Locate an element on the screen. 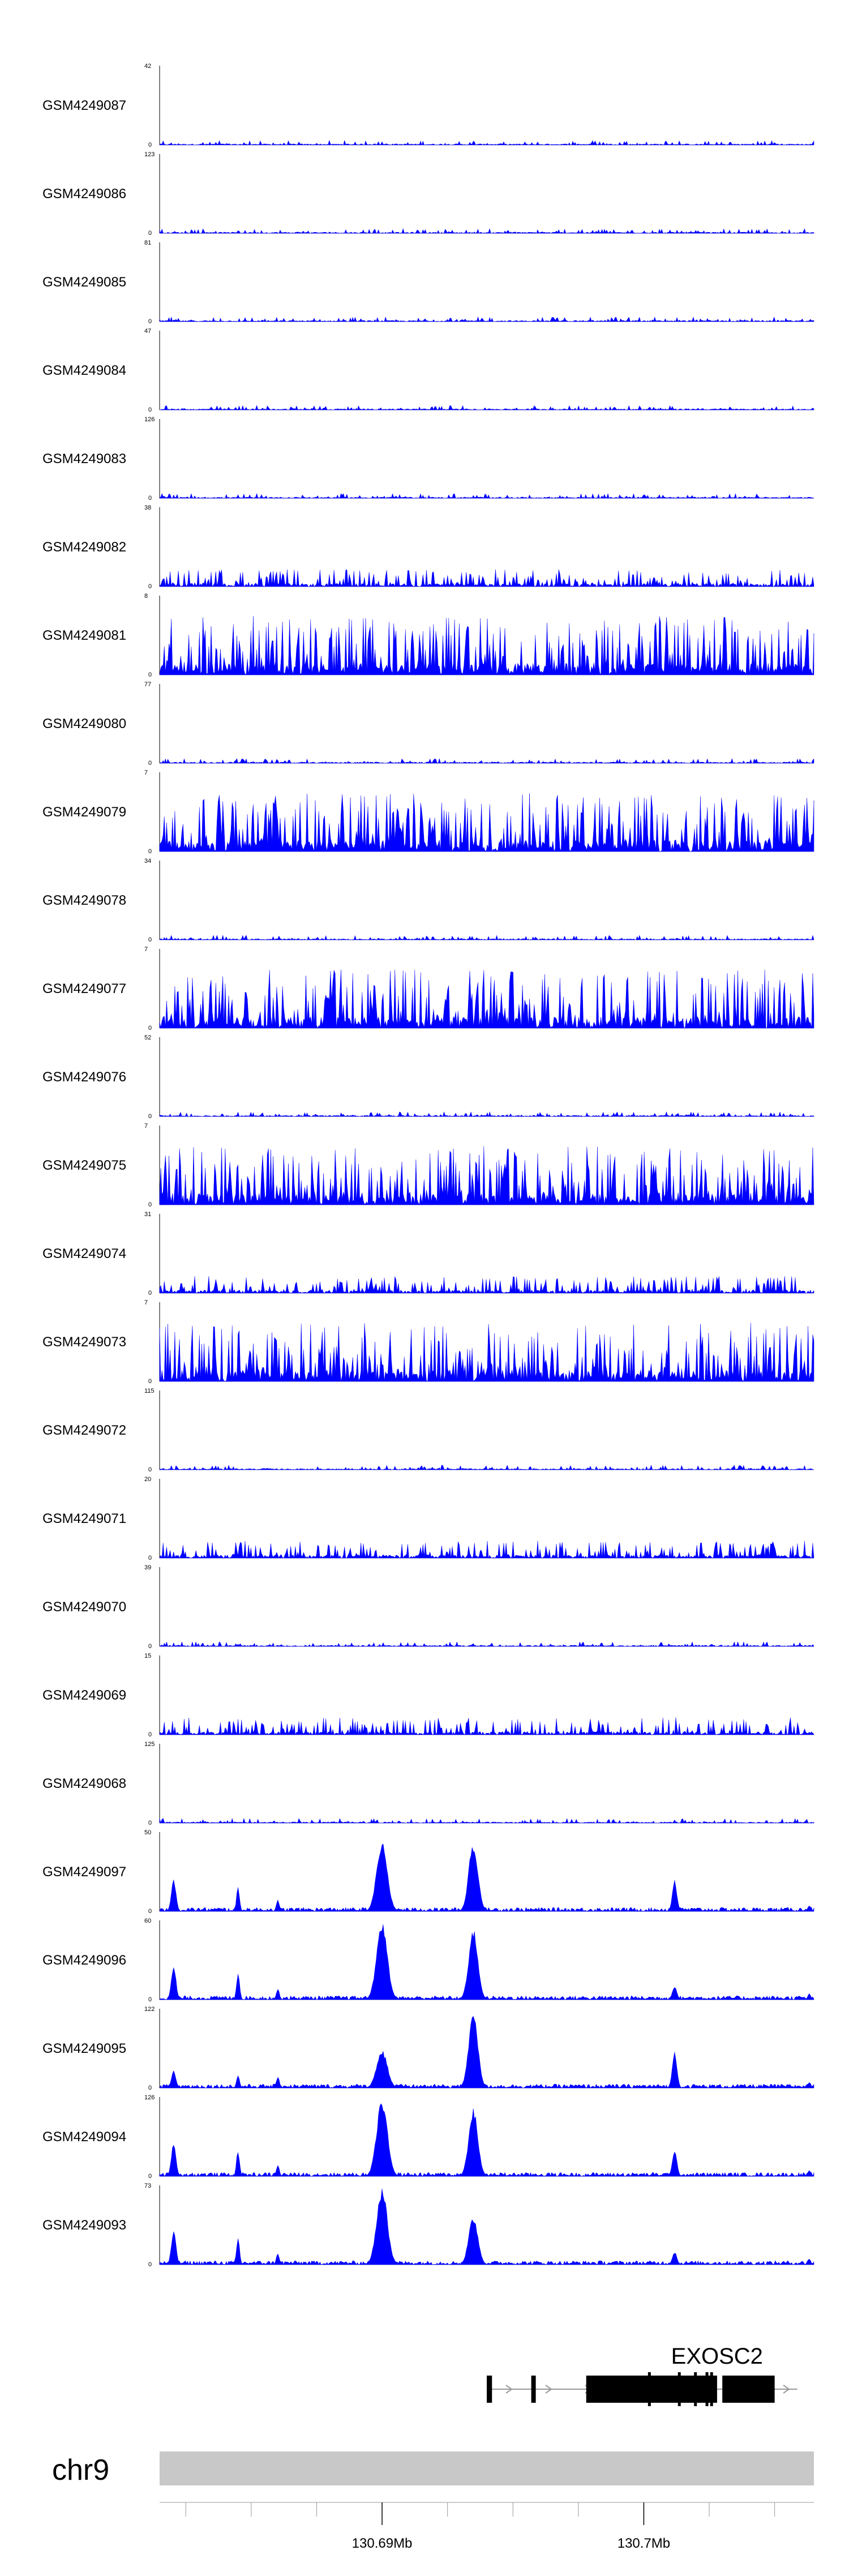 The width and height of the screenshot is (849, 2576). genome-axis: chr9 130.69Mb 130.7Mb is located at coordinates (433, 2501).